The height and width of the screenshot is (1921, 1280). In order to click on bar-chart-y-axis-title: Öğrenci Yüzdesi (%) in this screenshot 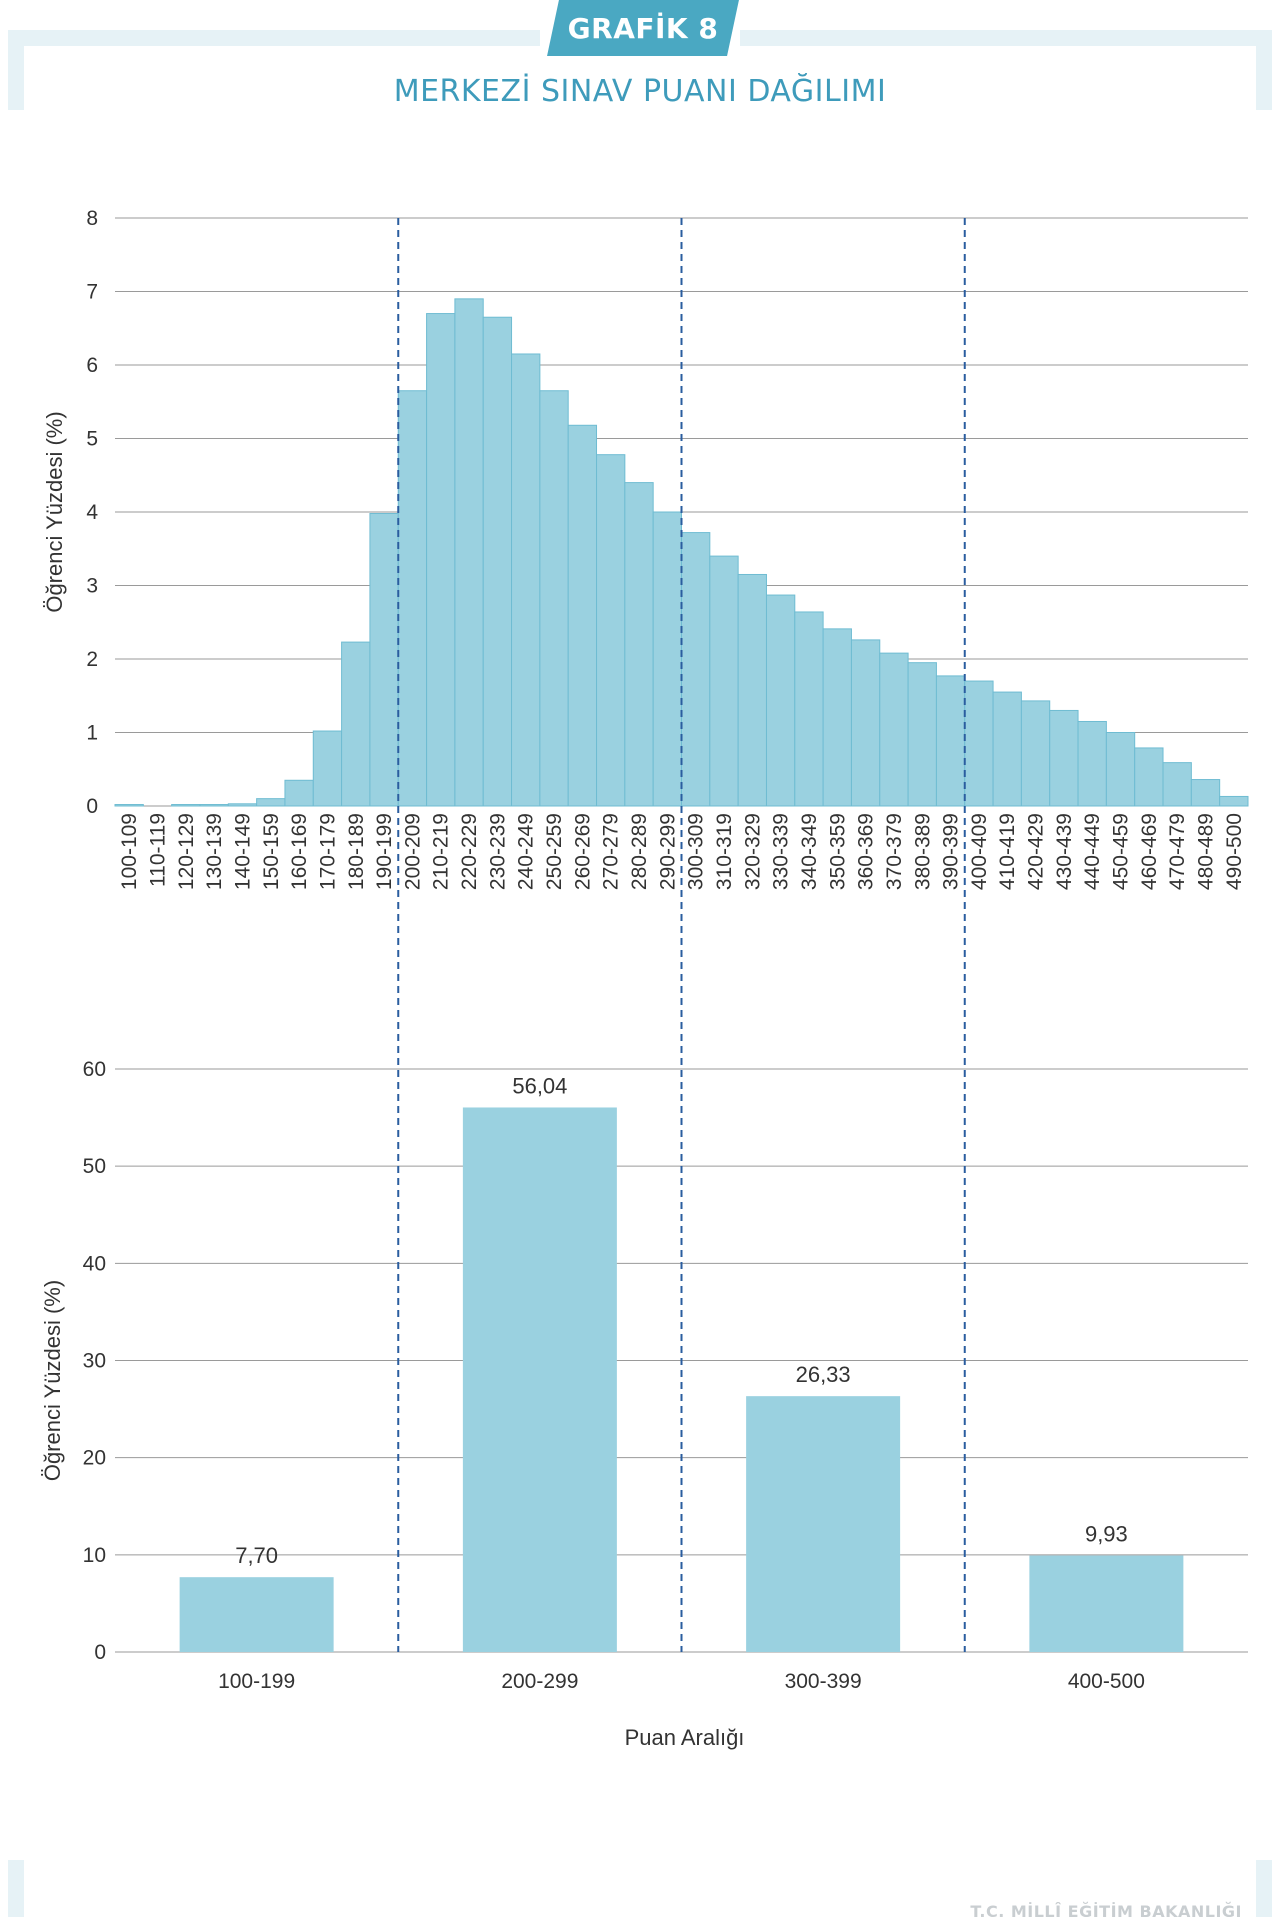, I will do `click(52, 1380)`.